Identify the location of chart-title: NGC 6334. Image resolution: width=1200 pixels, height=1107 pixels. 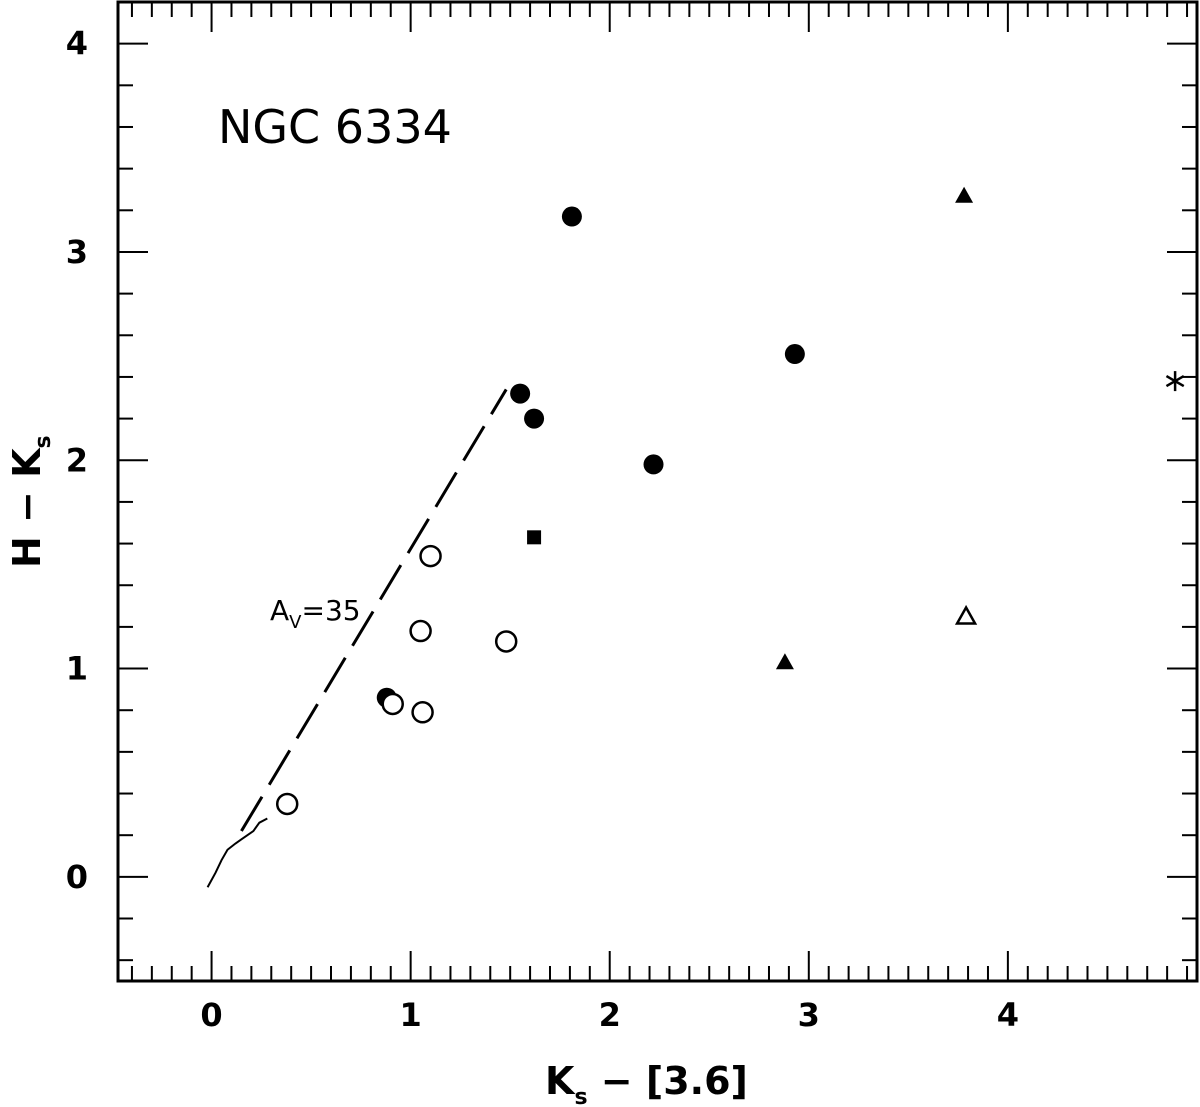
(335, 127).